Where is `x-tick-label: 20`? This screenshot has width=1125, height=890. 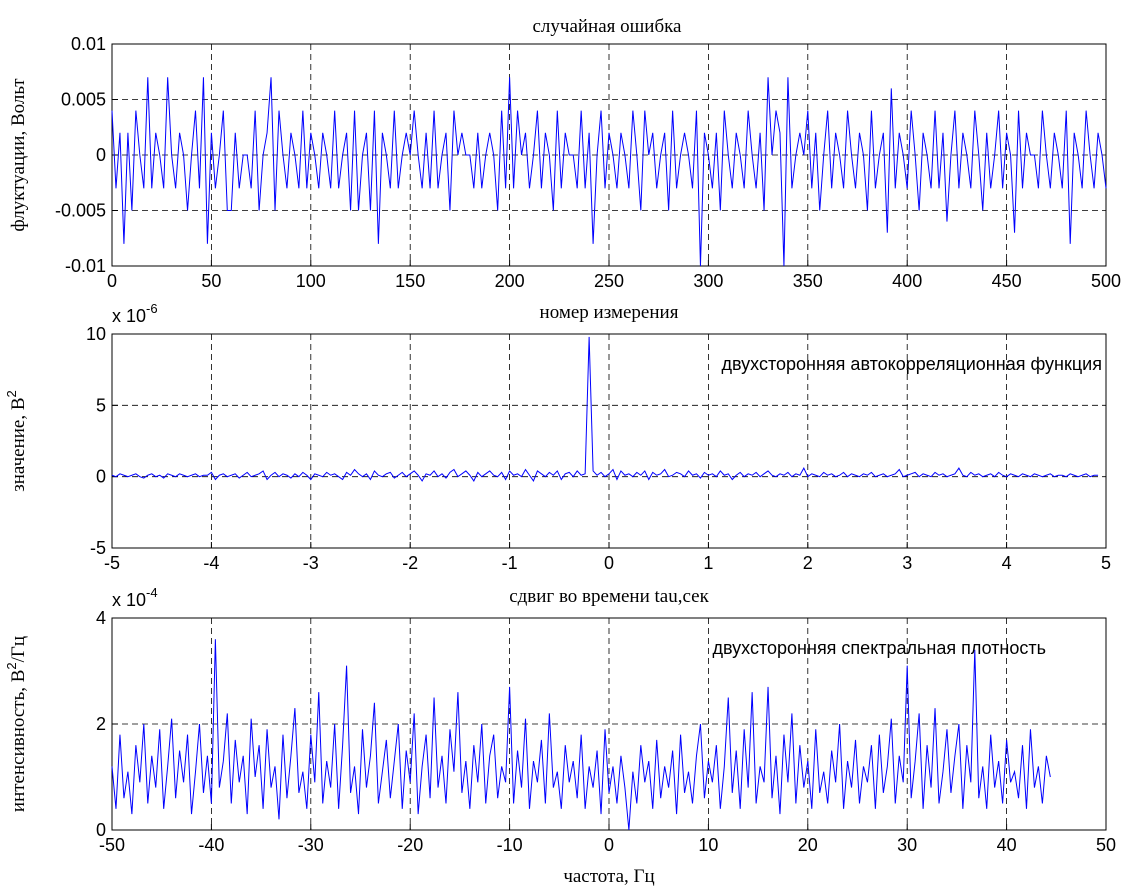
x-tick-label: 20 is located at coordinates (808, 845).